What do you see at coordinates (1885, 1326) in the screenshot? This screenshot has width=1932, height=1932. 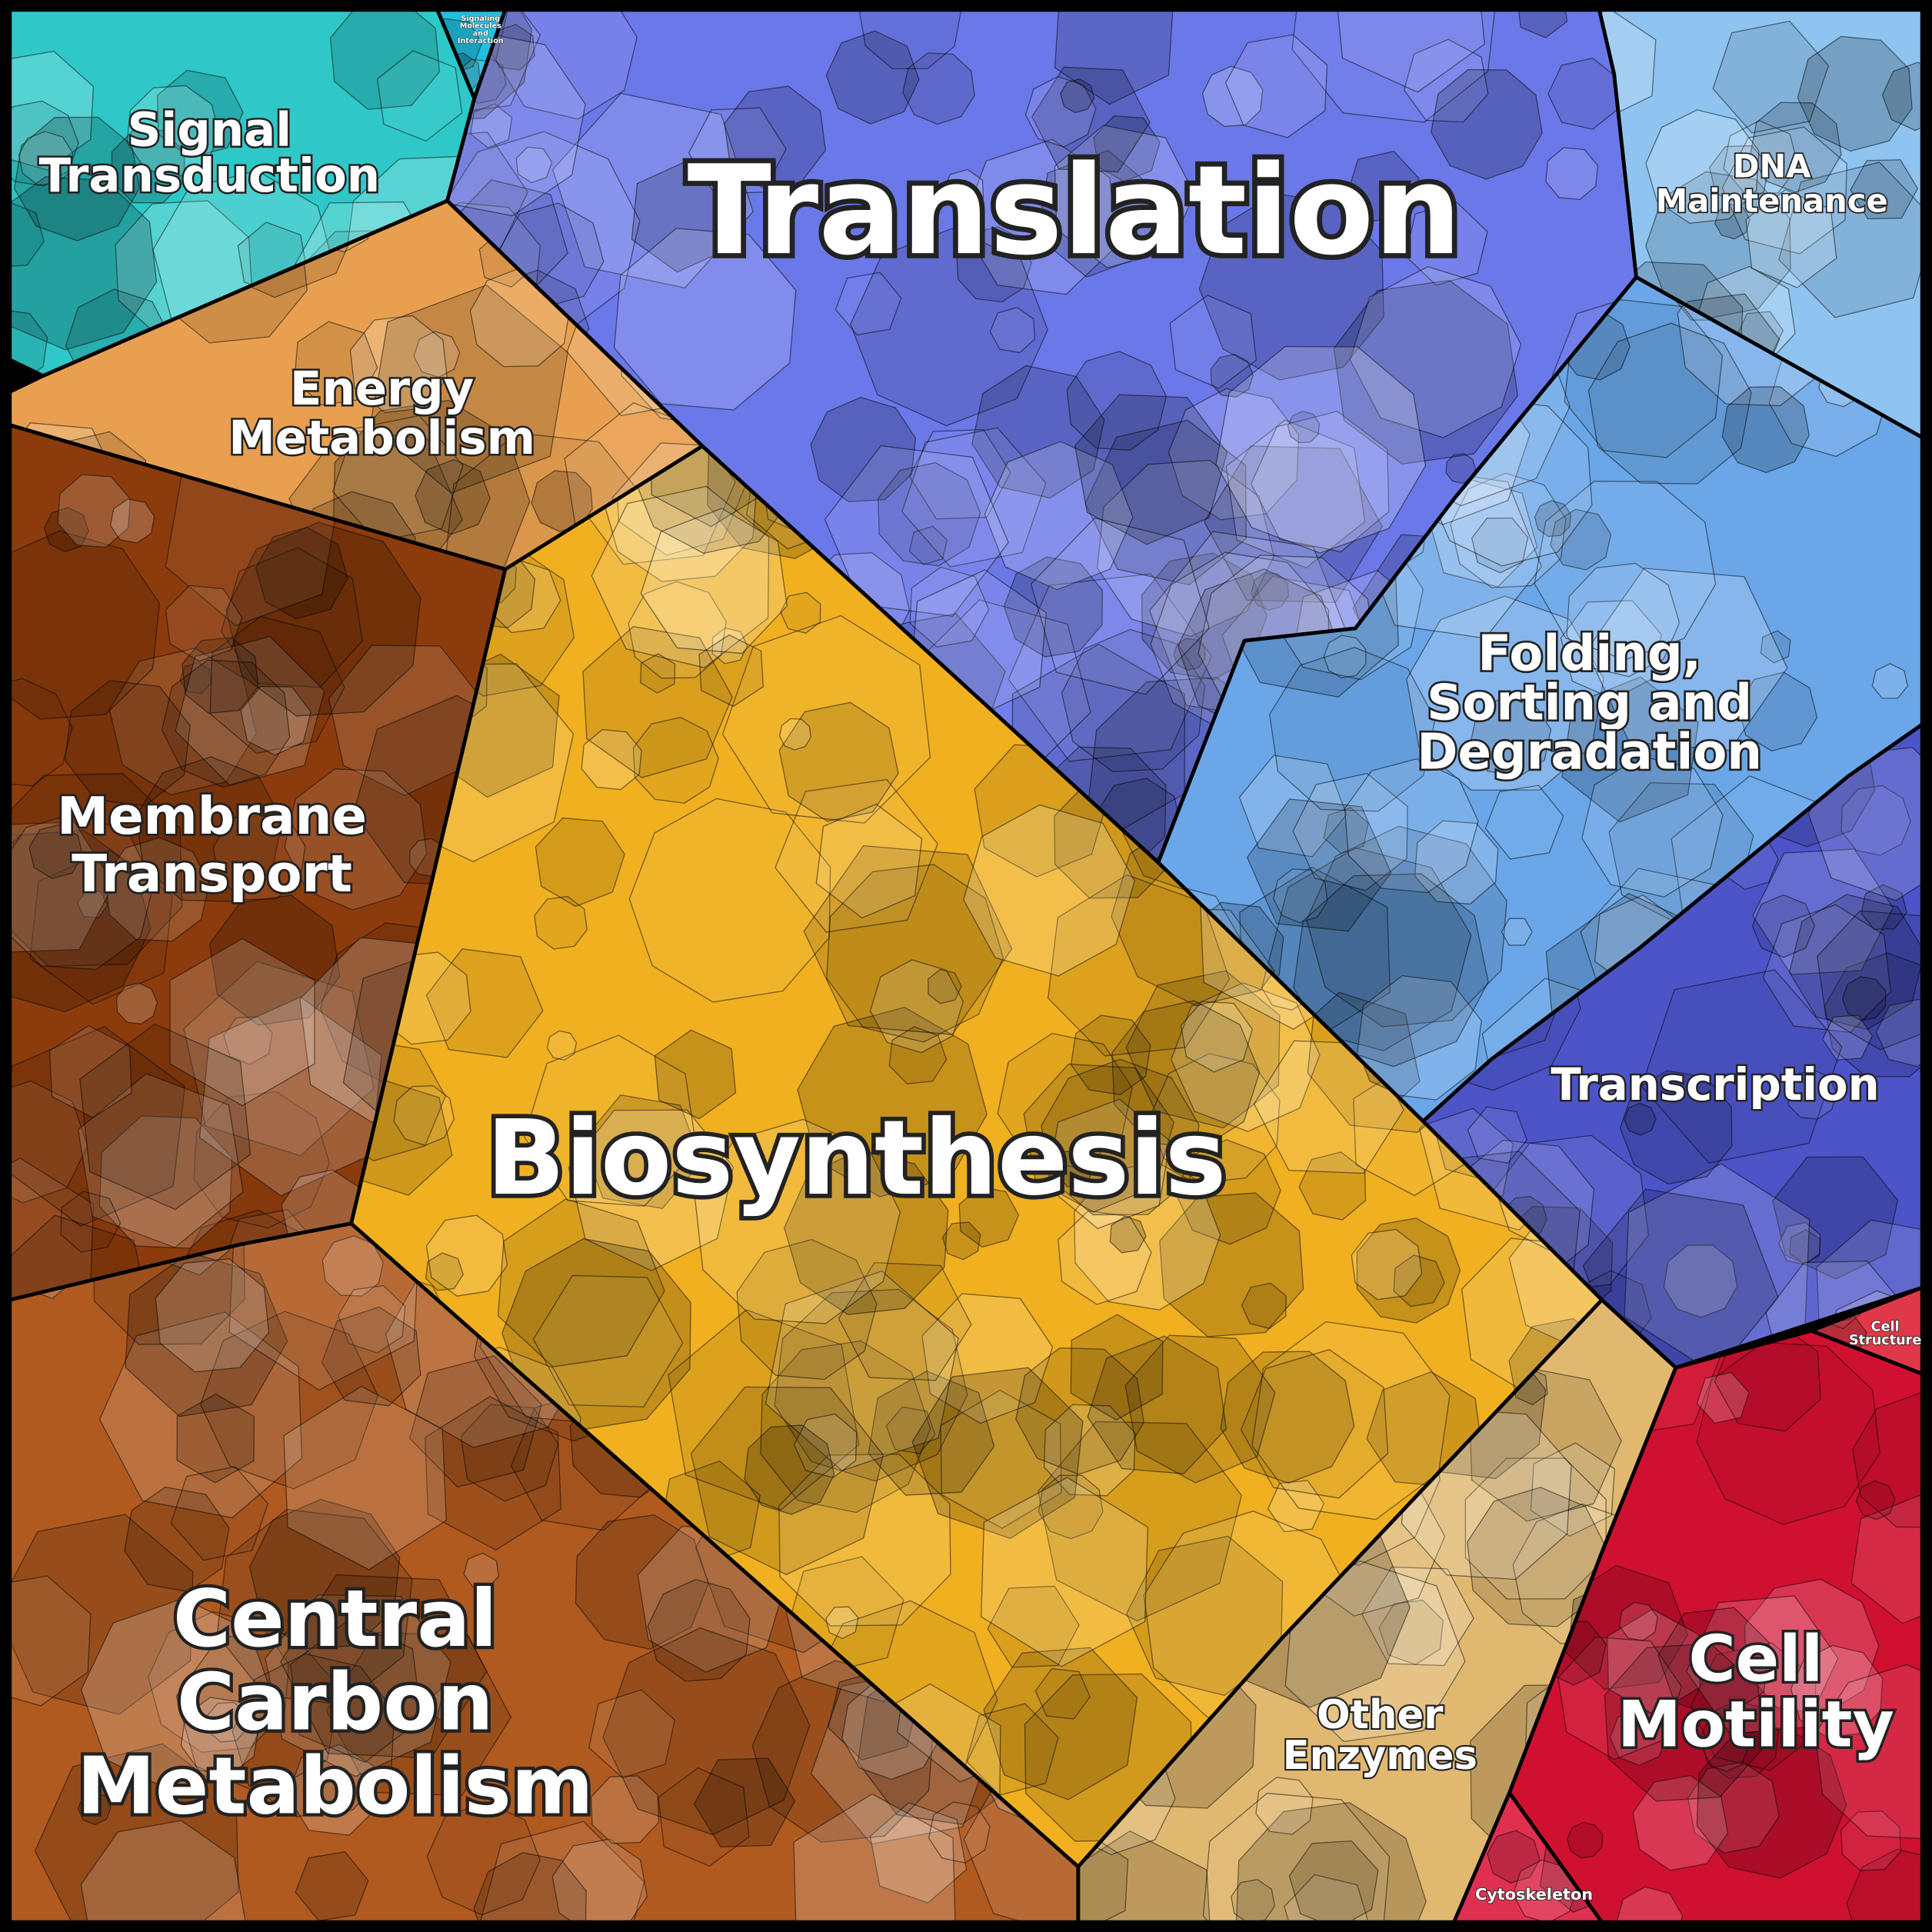 I see `region-label: Cell` at bounding box center [1885, 1326].